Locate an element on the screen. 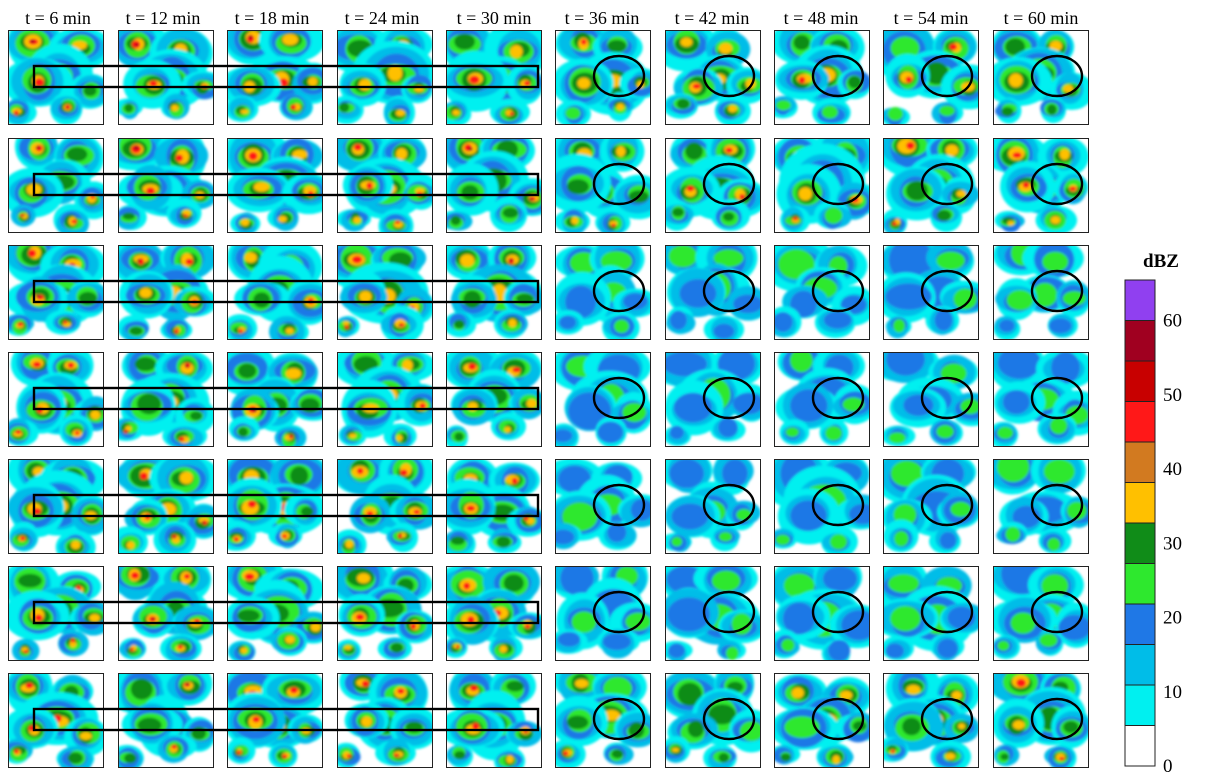  colorbar-tick-labels: 0 10 20 30 40 50 60 is located at coordinates (1172, 543).